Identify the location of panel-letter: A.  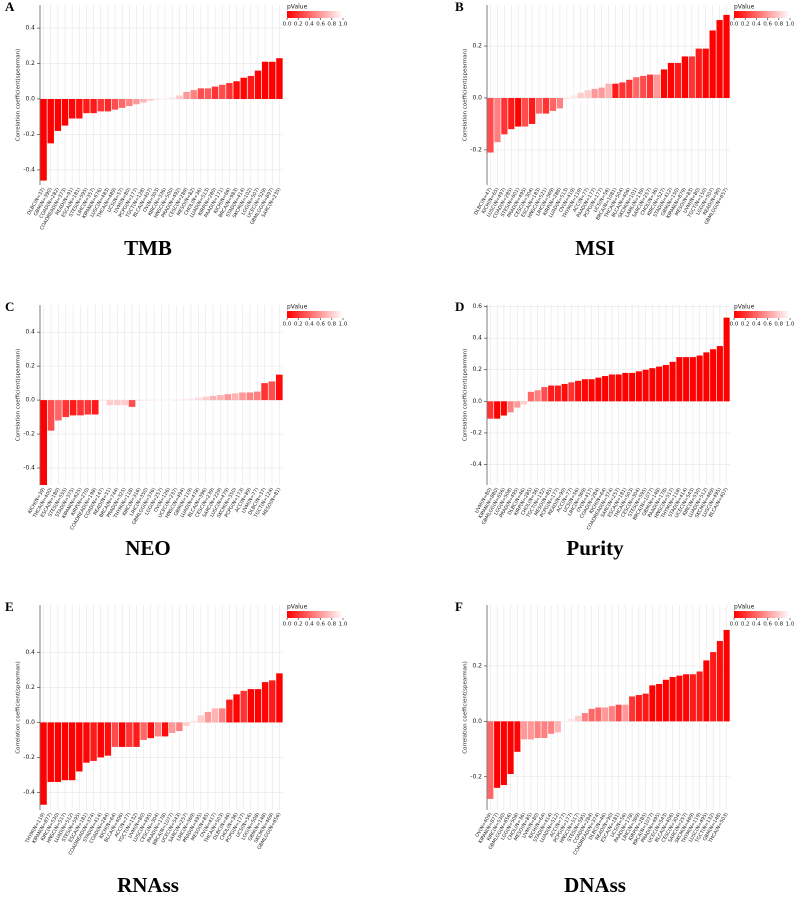
(10, 7).